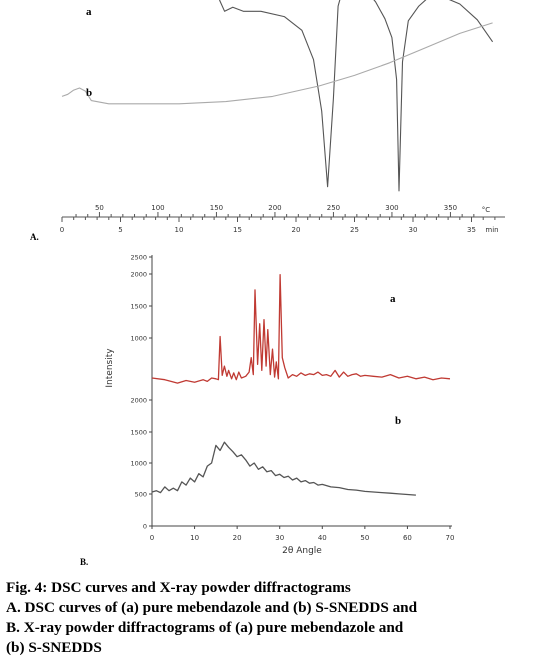 The height and width of the screenshot is (670, 533). Describe the element at coordinates (54, 647) in the screenshot. I see `caption-line-4: (b) S-SNEDDS` at that location.